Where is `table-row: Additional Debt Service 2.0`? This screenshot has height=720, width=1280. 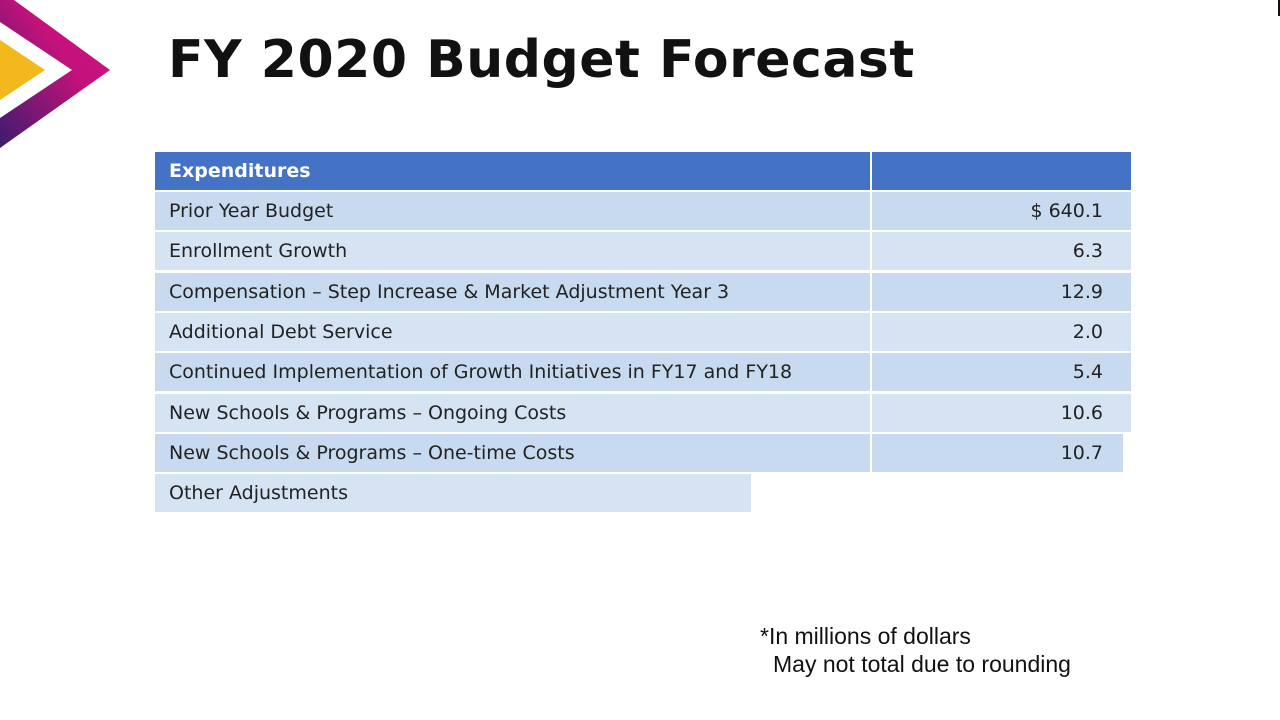
table-row: Additional Debt Service 2.0 is located at coordinates (643, 332).